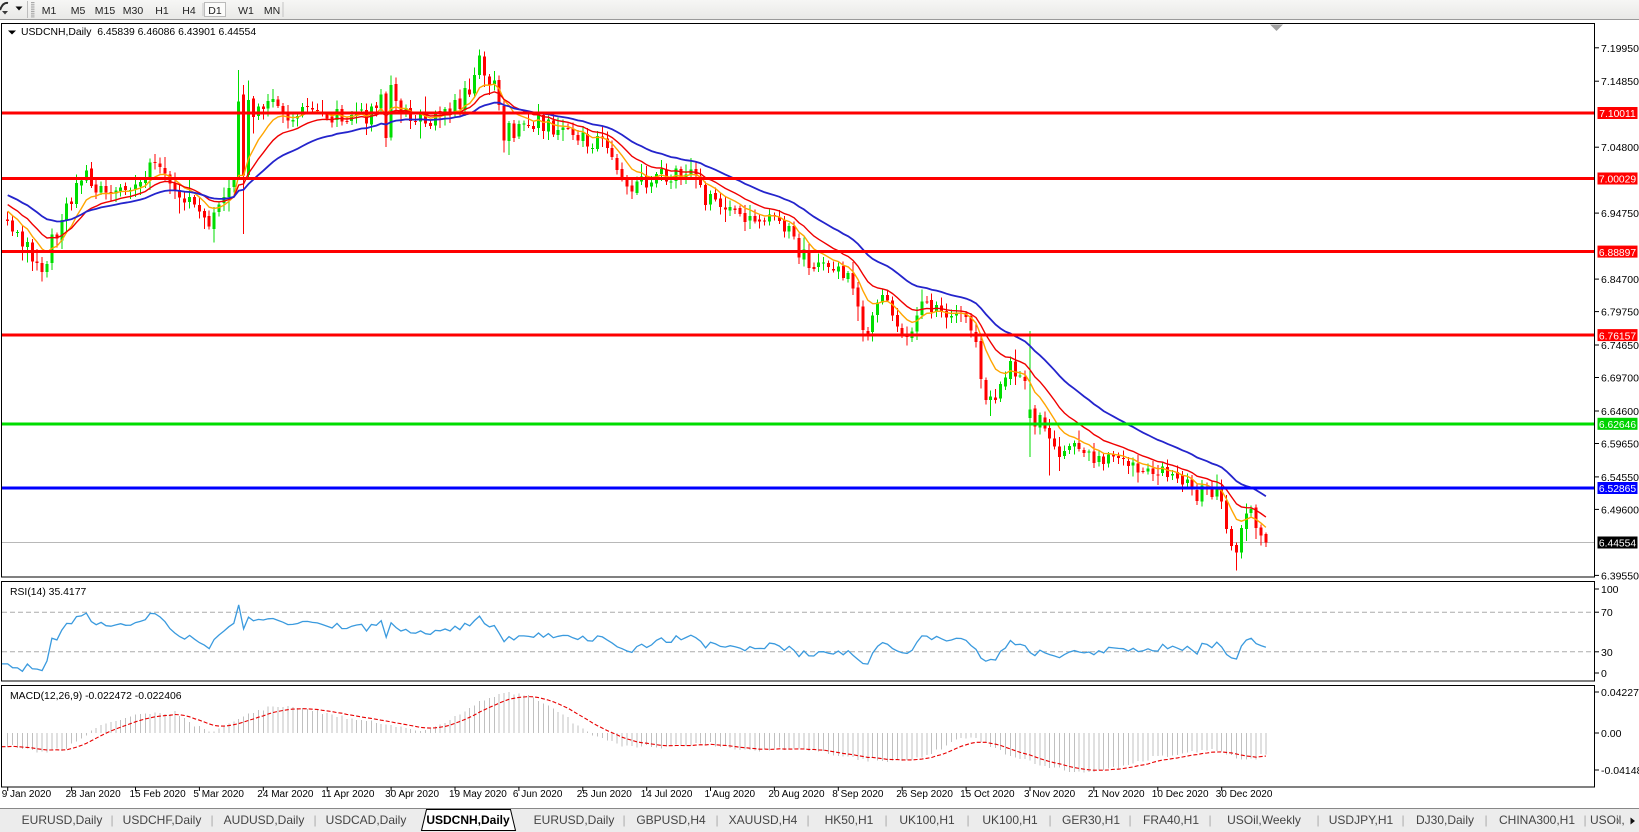 This screenshot has width=1639, height=832. I want to click on svg-text: MN, so click(272, 11).